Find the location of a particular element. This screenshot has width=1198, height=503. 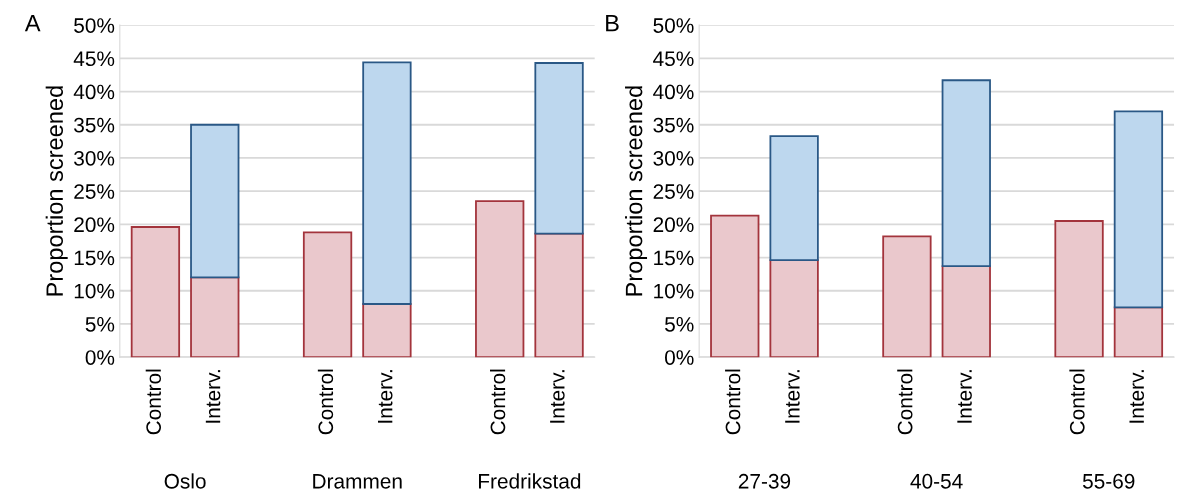

text: Fredrikstad is located at coordinates (530, 481).